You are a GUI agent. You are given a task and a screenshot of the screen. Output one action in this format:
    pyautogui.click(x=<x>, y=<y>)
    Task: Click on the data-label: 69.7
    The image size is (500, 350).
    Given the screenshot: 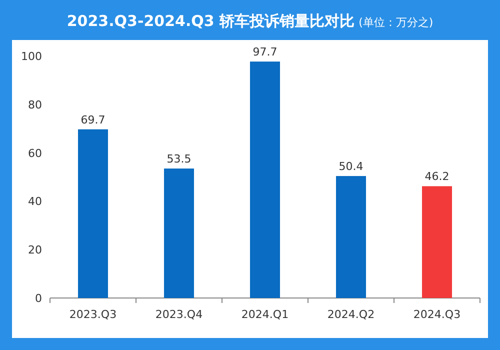 What is the action you would take?
    pyautogui.click(x=93, y=119)
    